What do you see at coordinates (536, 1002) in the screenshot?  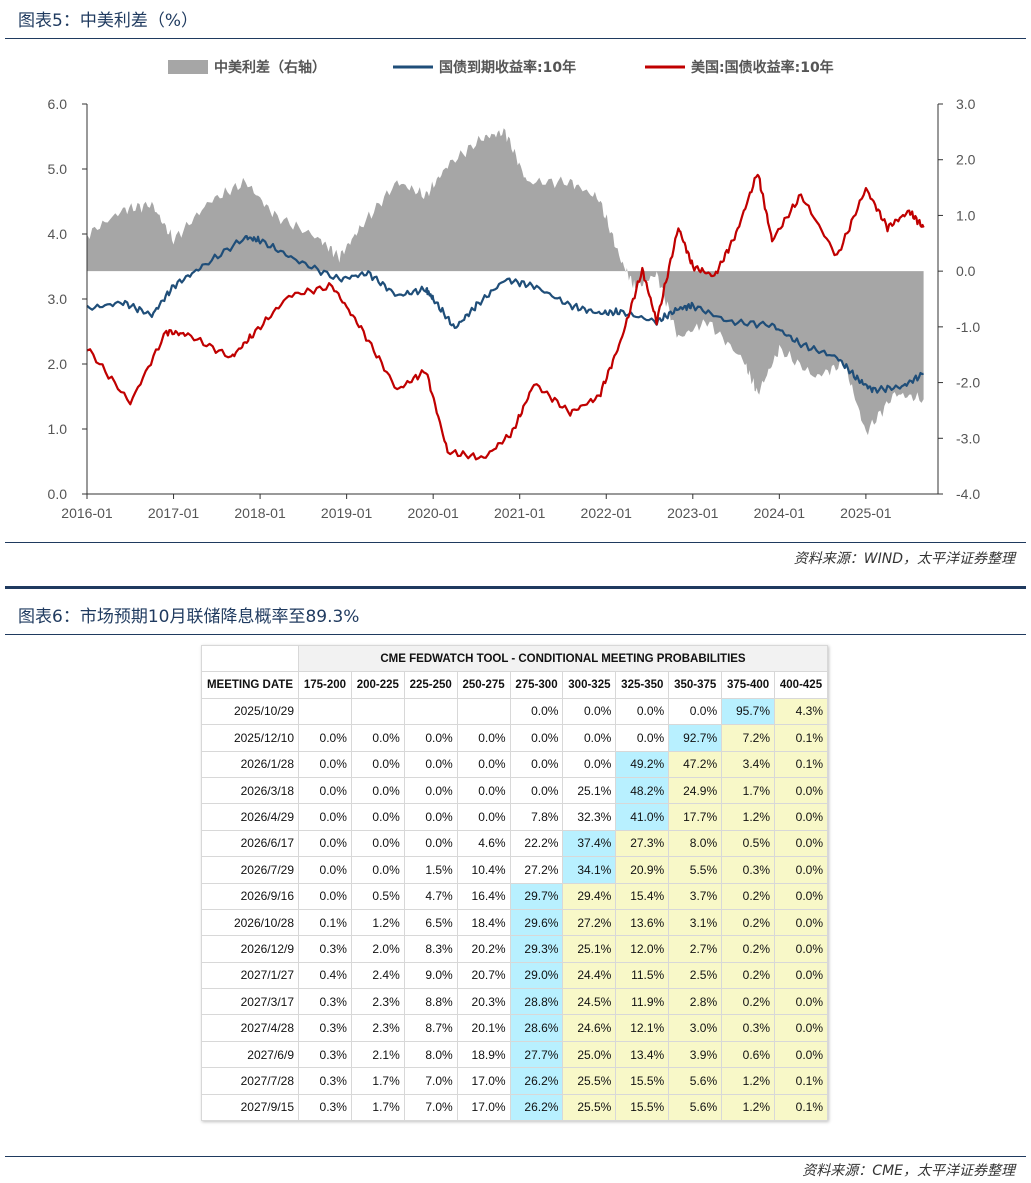 I see `probability-cell: 28.8%` at bounding box center [536, 1002].